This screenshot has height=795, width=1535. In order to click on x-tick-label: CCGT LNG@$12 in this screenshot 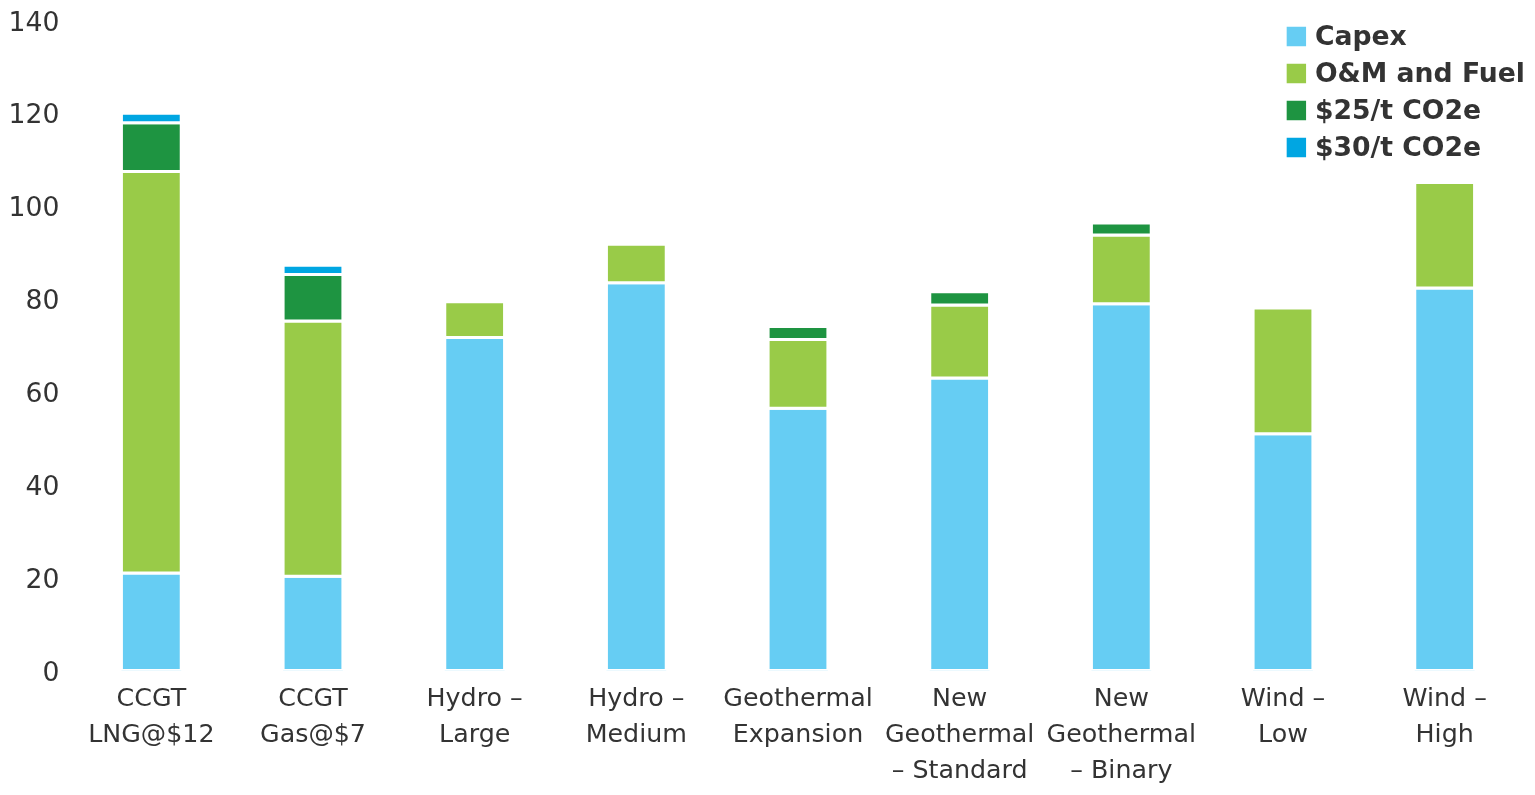, I will do `click(151, 714)`.